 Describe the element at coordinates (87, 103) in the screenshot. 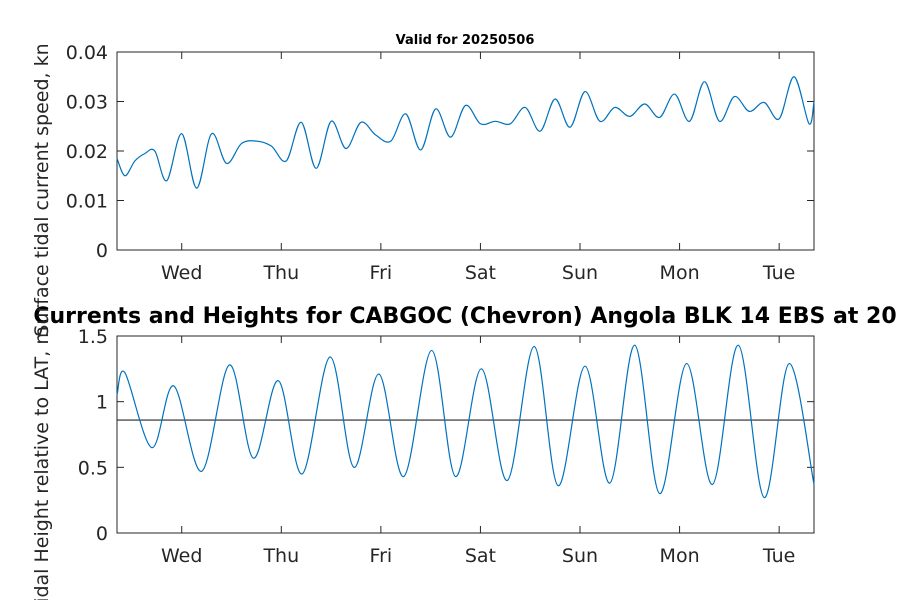

I see `speed-y-tick-label: 0.03` at that location.